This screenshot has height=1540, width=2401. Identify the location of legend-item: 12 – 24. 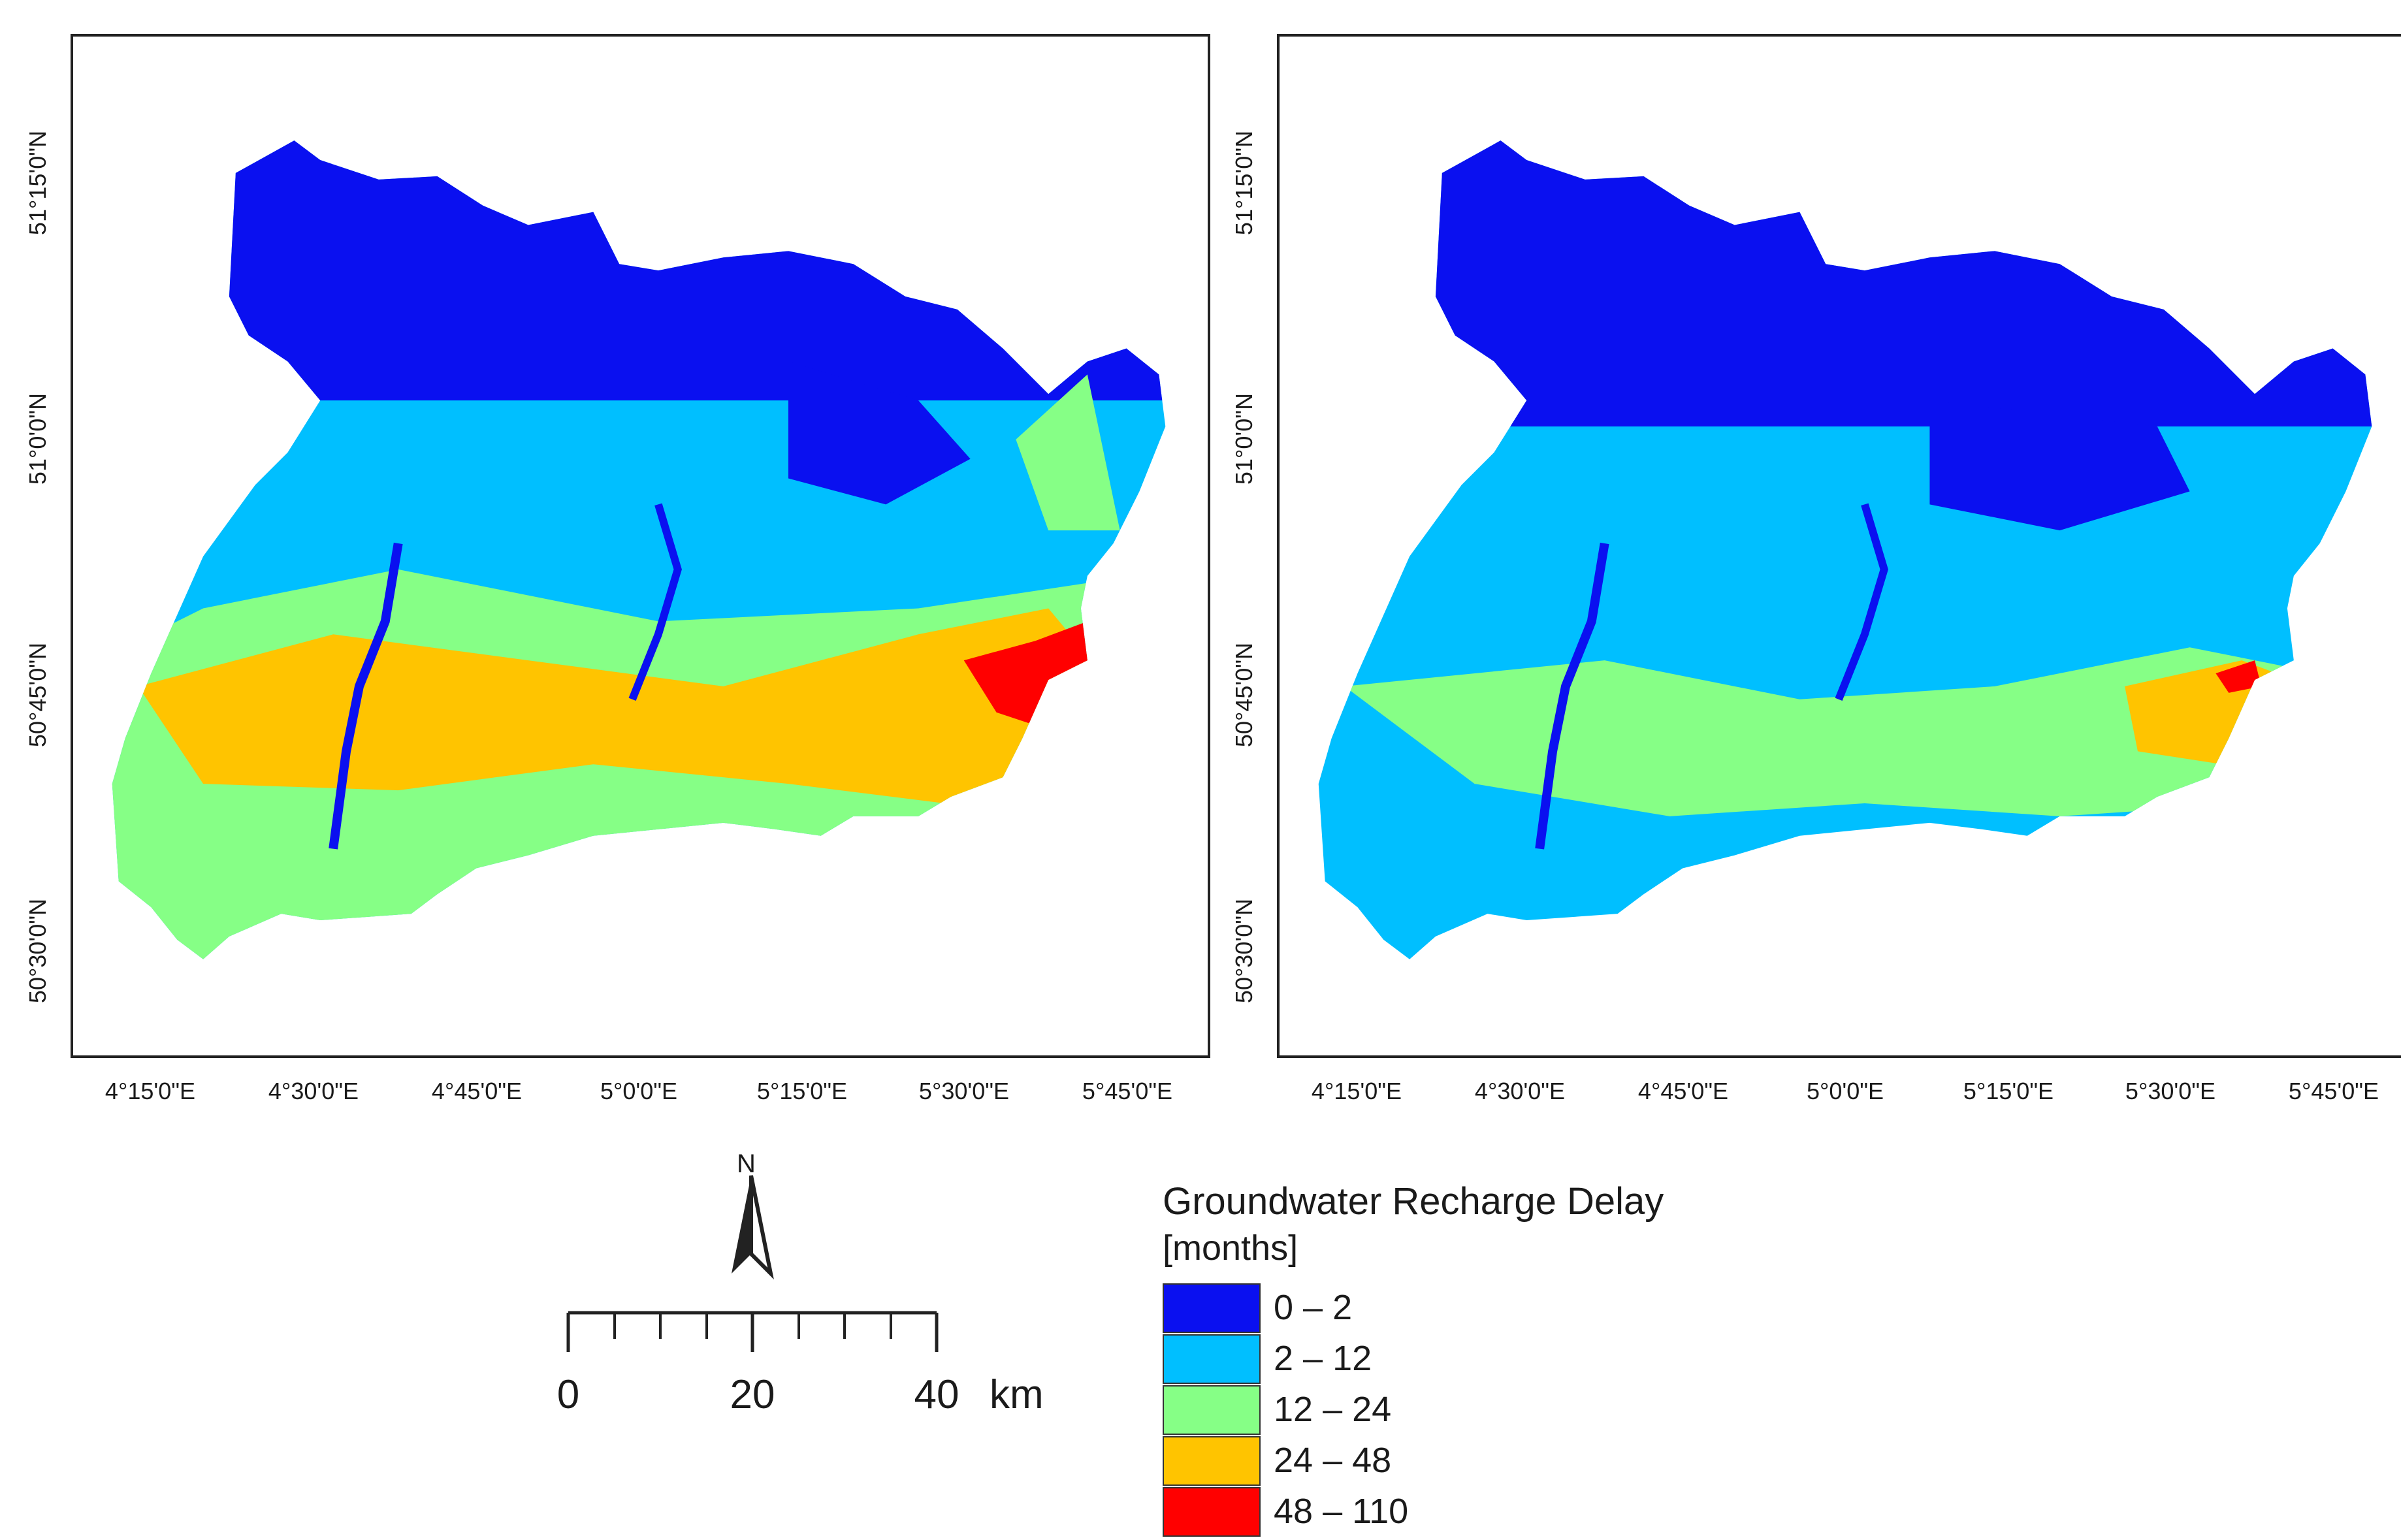
(1391, 1410).